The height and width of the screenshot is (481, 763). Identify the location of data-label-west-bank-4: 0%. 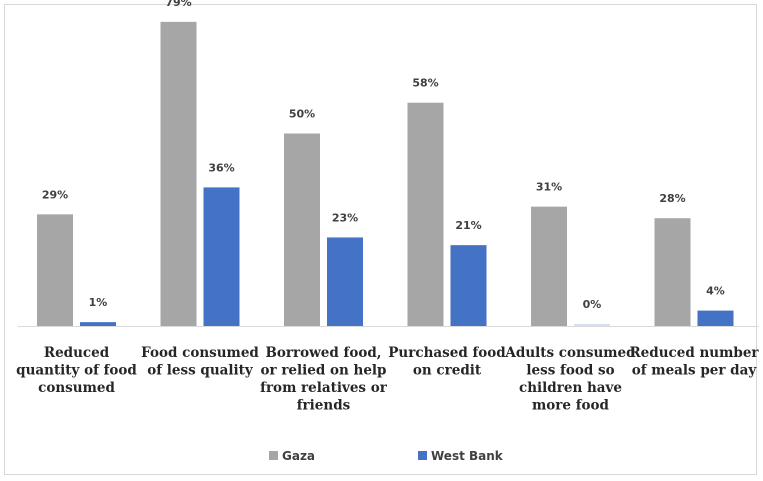
(592, 304).